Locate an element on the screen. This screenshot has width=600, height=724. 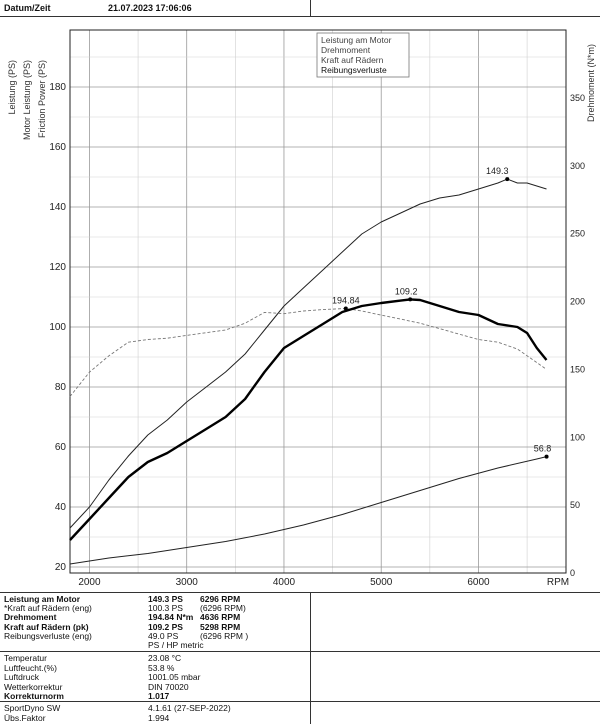
right-tick-label: 100 is located at coordinates (577, 437).